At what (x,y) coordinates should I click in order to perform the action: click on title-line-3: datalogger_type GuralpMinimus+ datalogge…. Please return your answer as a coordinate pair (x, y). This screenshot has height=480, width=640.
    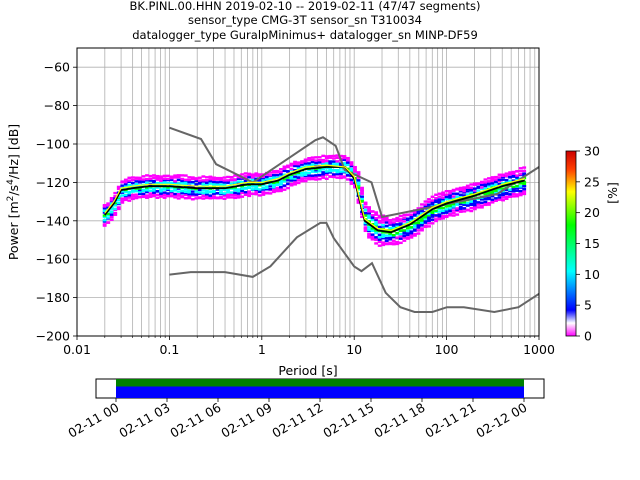
    Looking at the image, I should click on (305, 35).